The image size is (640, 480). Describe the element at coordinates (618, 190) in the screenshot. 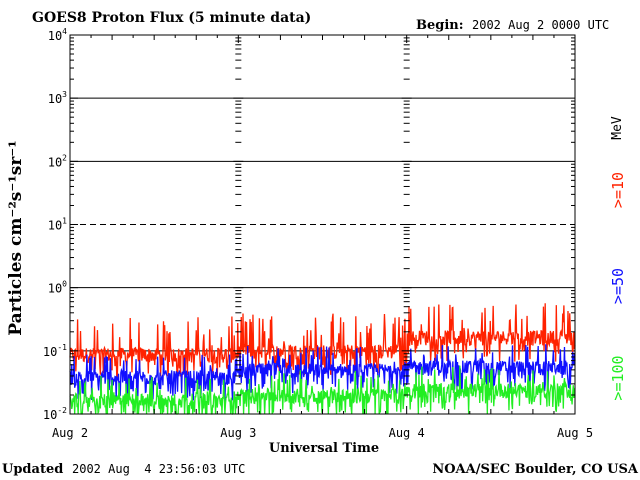

I see `legend-entry-ge10: >=10` at that location.